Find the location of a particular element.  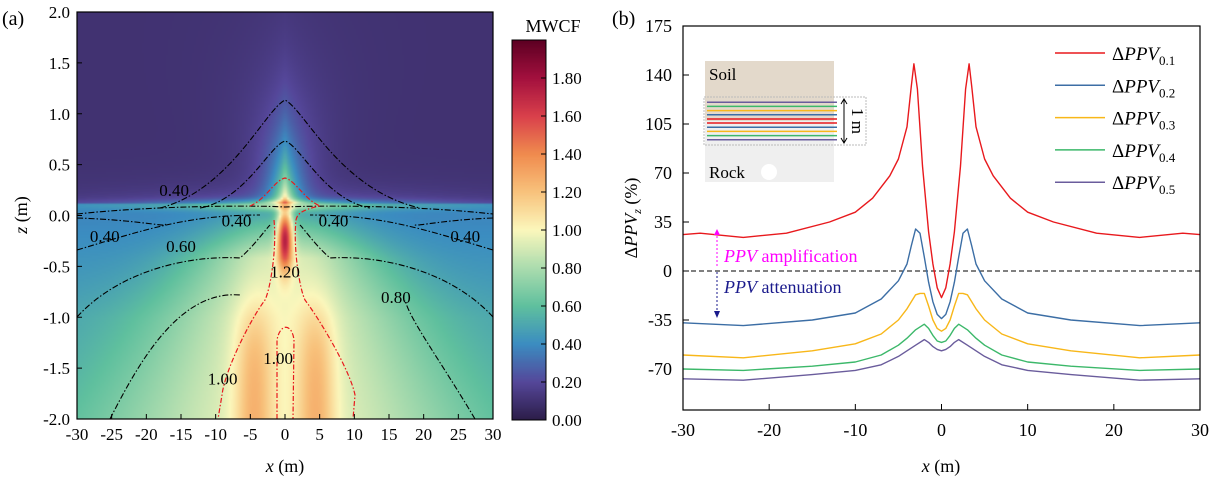

x-tick-label-a: 5 is located at coordinates (319, 434).